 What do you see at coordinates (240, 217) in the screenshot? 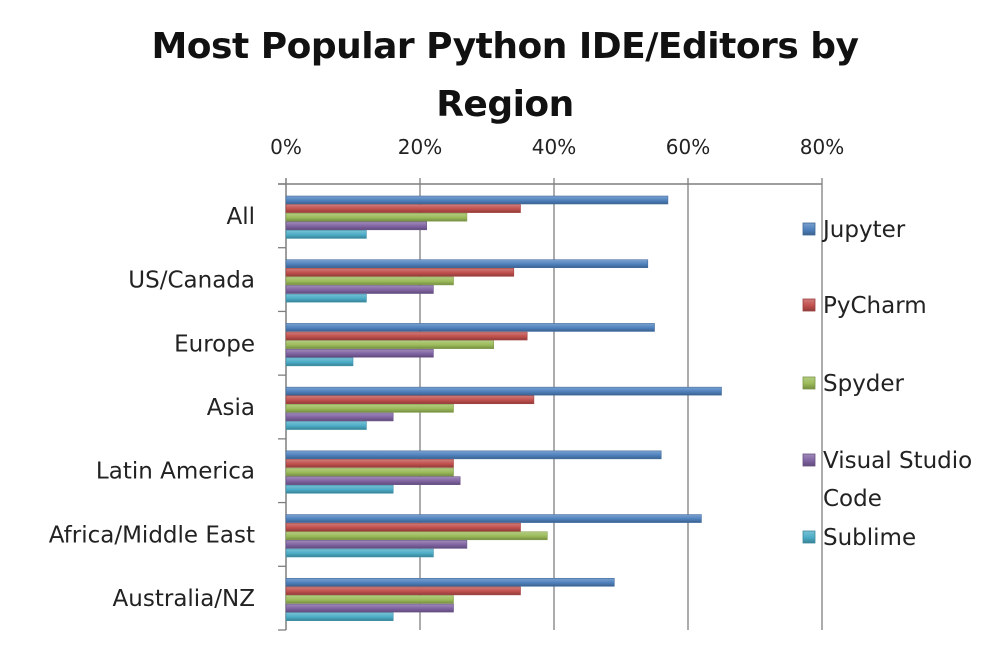
I see `category-label: All` at bounding box center [240, 217].